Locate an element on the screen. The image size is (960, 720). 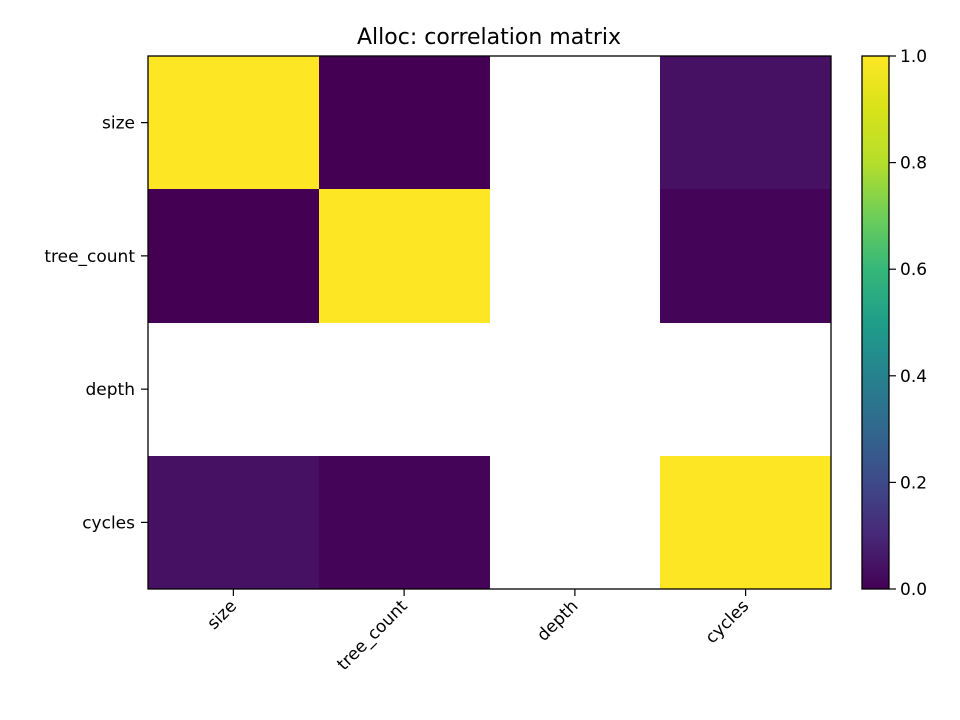
colorbar: 0.0 0.2 0.4 0.6 0.8 1.0 is located at coordinates (894, 323).